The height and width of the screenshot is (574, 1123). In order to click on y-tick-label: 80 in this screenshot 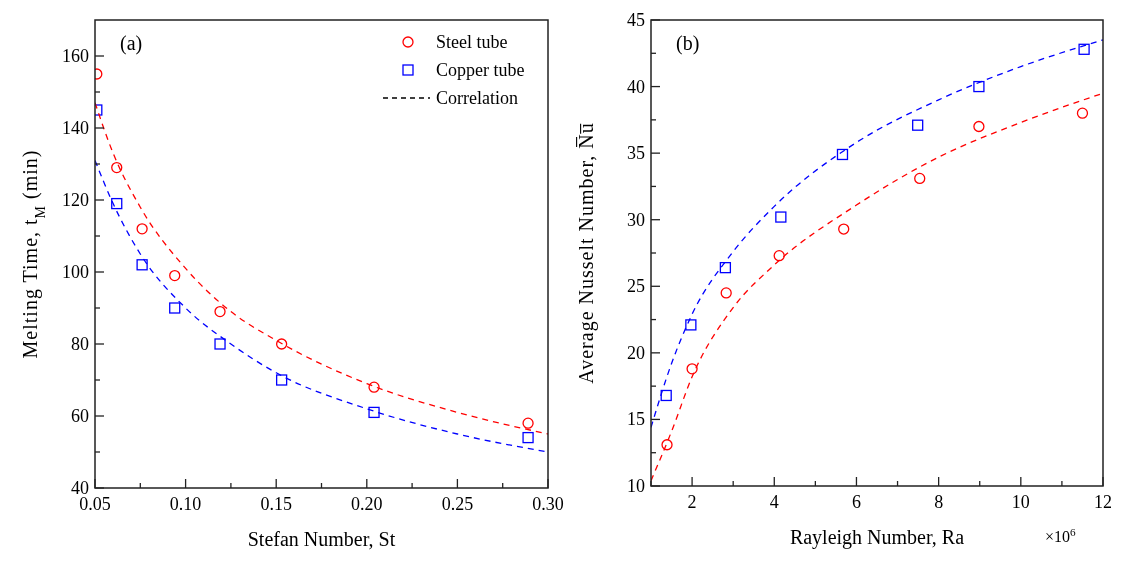, I will do `click(80, 344)`.